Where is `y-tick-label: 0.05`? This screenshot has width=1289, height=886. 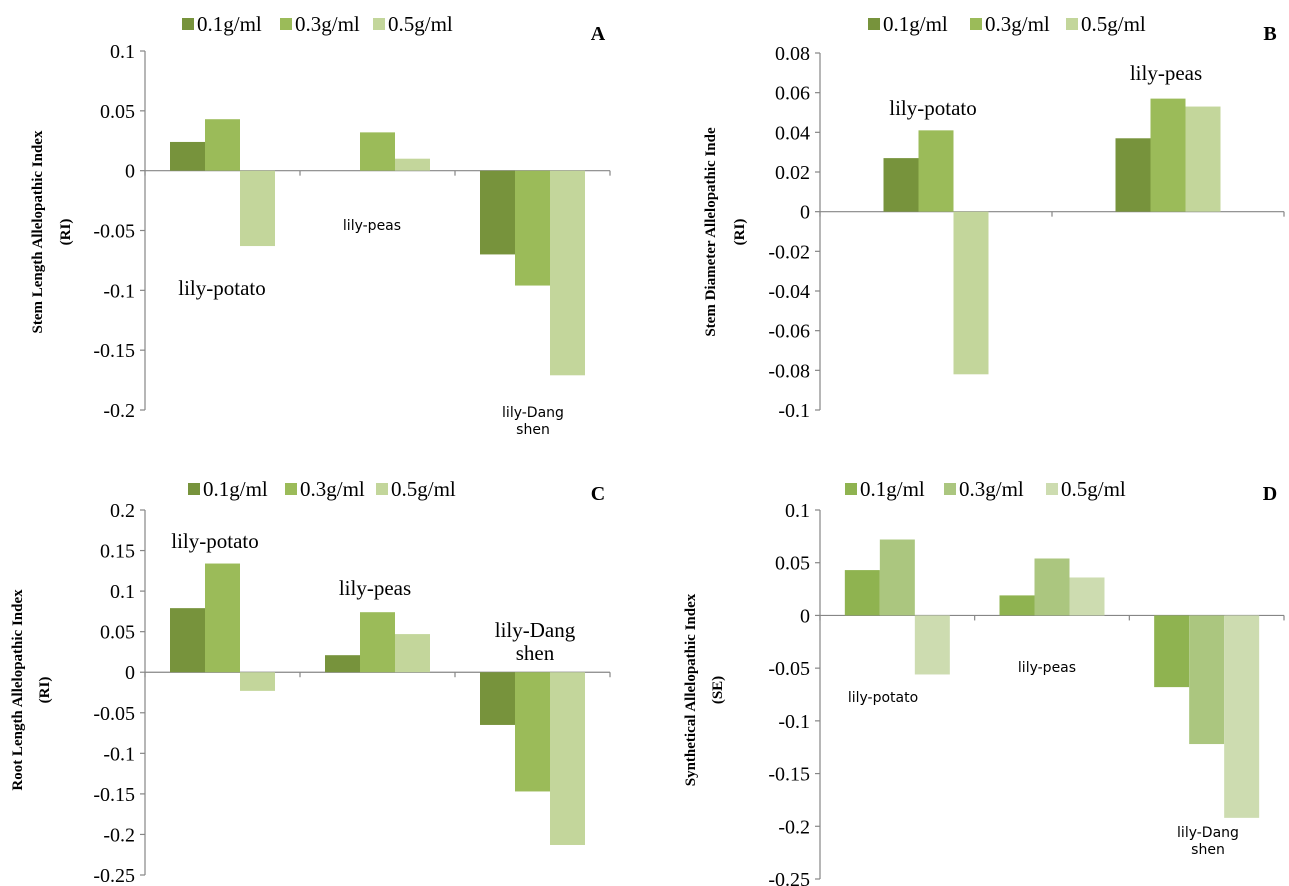 y-tick-label: 0.05 is located at coordinates (117, 112).